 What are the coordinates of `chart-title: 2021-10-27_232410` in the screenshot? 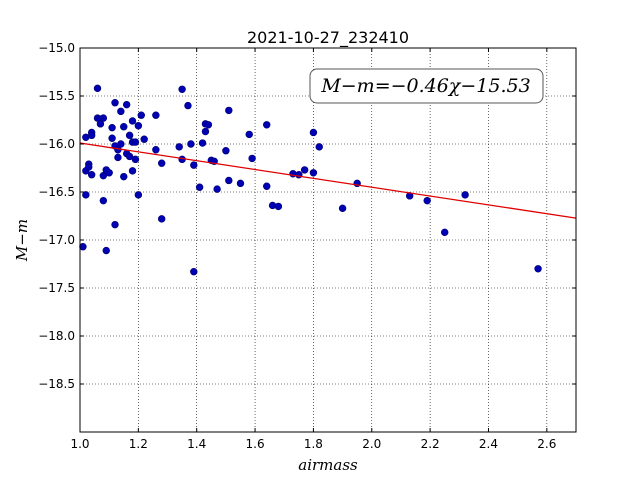 It's located at (328, 38).